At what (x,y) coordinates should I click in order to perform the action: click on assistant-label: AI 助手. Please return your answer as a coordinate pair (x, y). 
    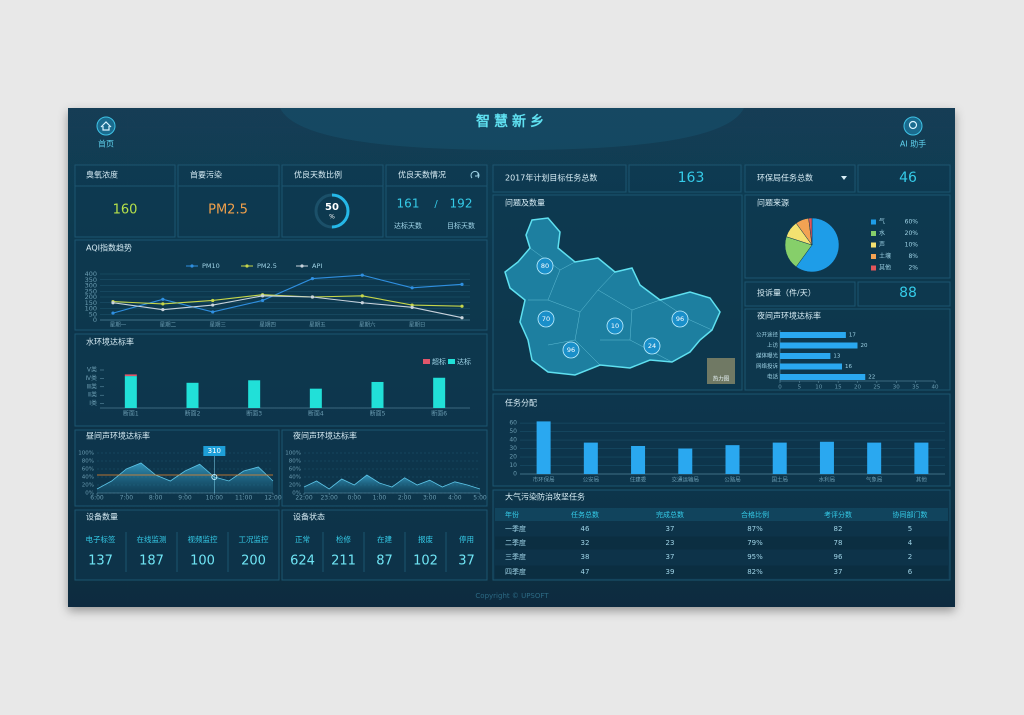
    Looking at the image, I should click on (913, 144).